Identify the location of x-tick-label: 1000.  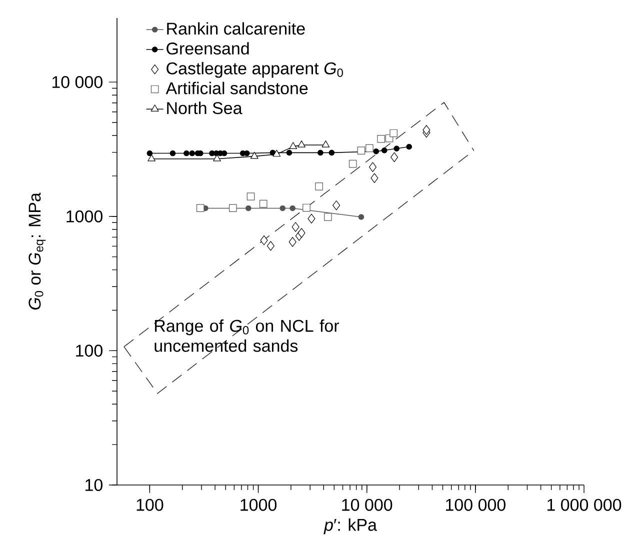
(258, 504).